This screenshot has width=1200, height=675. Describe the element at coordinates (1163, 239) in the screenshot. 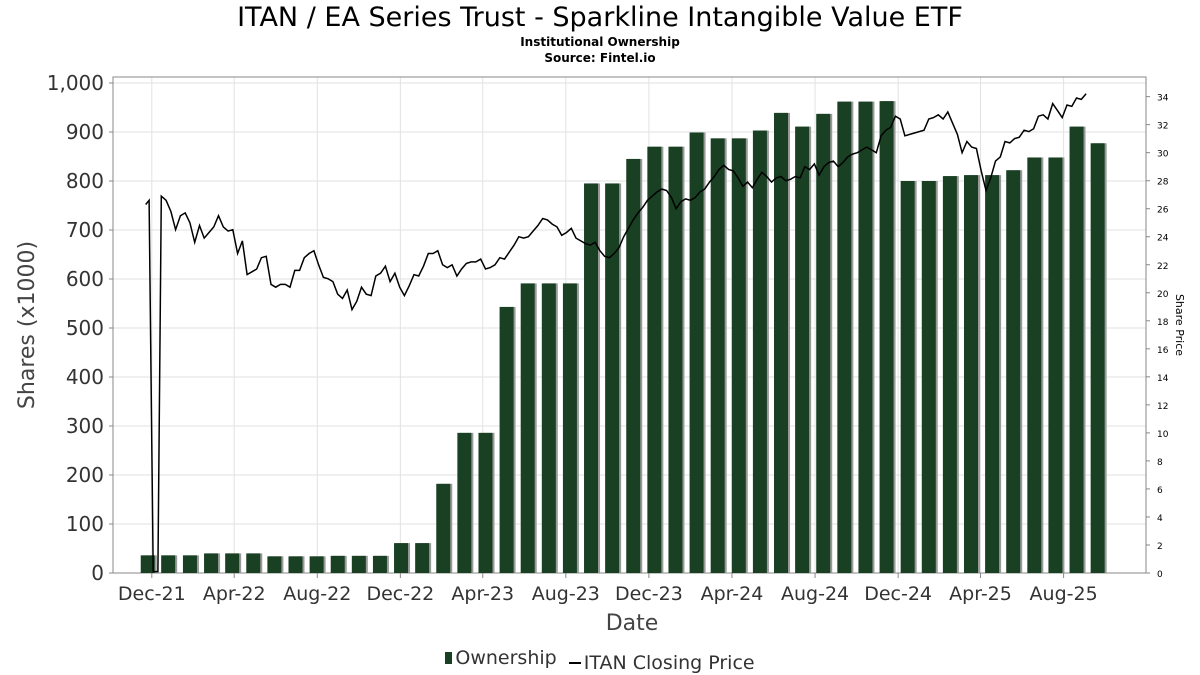

I see `y2-tick-label: 24` at that location.